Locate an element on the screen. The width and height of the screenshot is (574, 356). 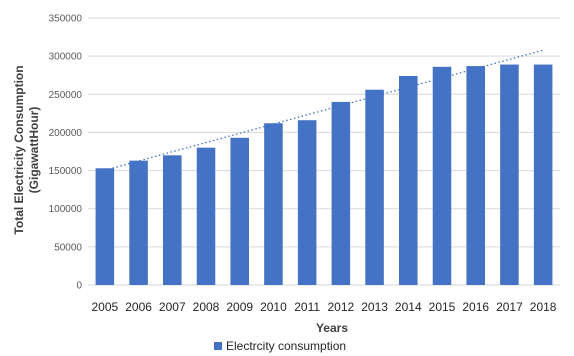
x-tick-label: 2007 is located at coordinates (172, 307).